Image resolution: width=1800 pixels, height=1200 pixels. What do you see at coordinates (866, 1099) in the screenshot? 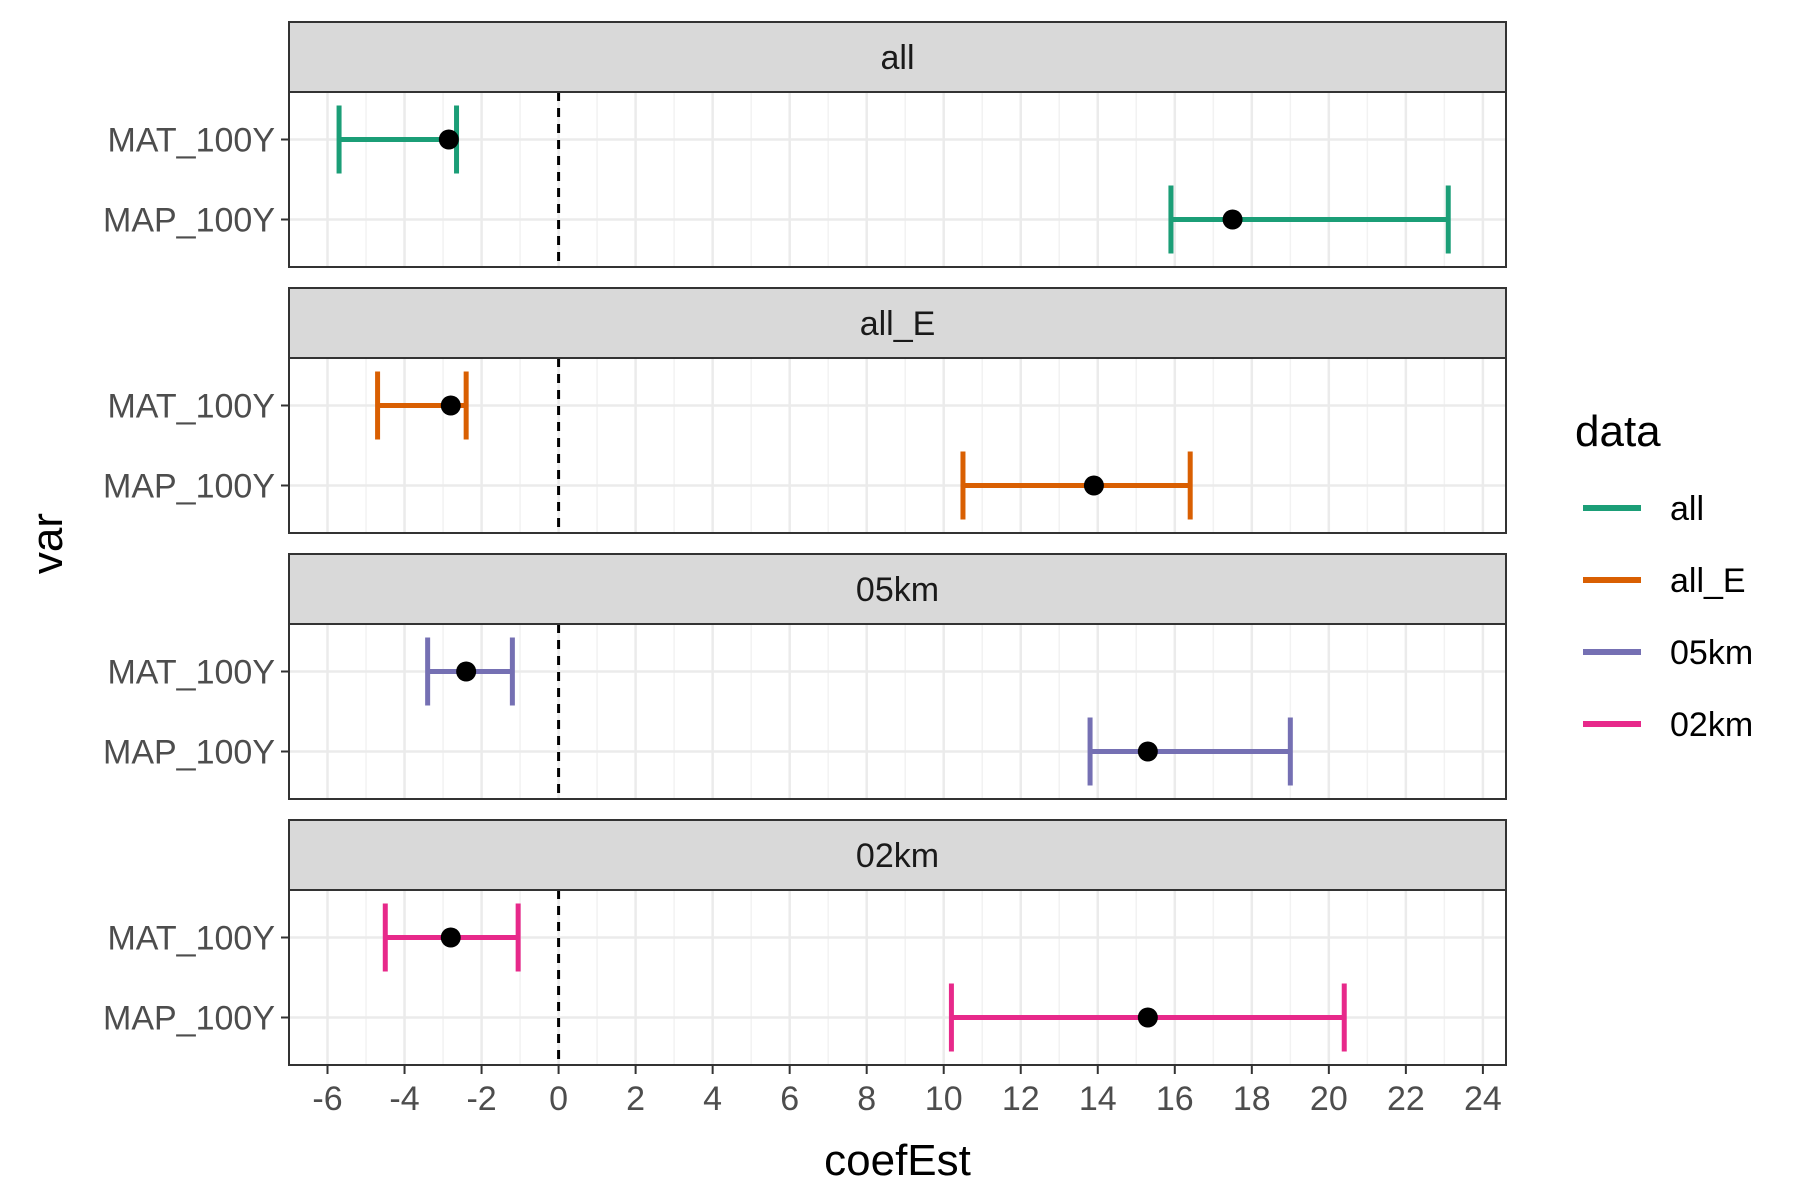
I see `x-tick-label: 8` at bounding box center [866, 1099].